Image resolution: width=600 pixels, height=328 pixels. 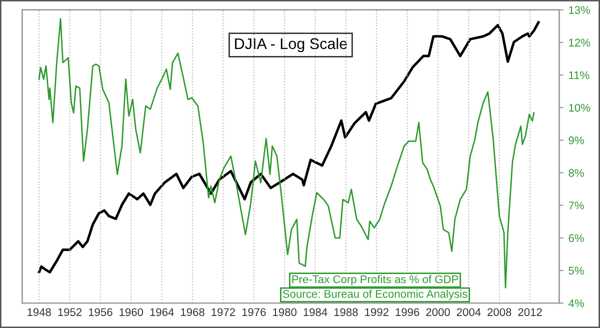 What do you see at coordinates (530, 312) in the screenshot?
I see `x-tick-label: 2012` at bounding box center [530, 312].